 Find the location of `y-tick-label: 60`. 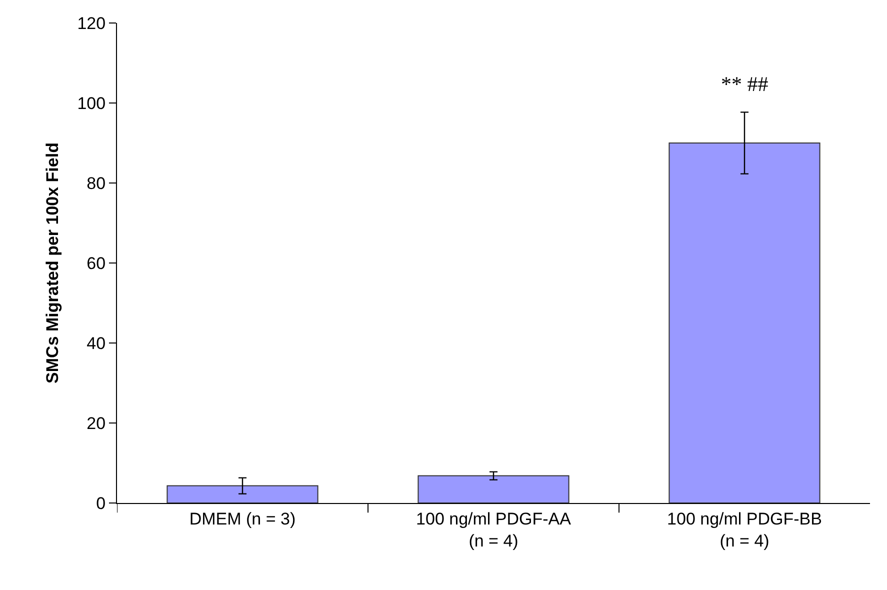

y-tick-label: 60 is located at coordinates (96, 263).